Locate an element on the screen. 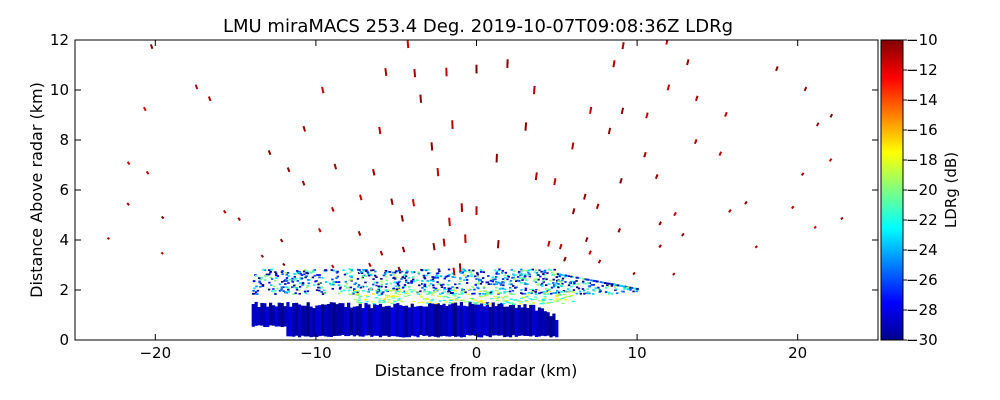 The height and width of the screenshot is (400, 1000). y-tick-label: 10 is located at coordinates (59, 90).